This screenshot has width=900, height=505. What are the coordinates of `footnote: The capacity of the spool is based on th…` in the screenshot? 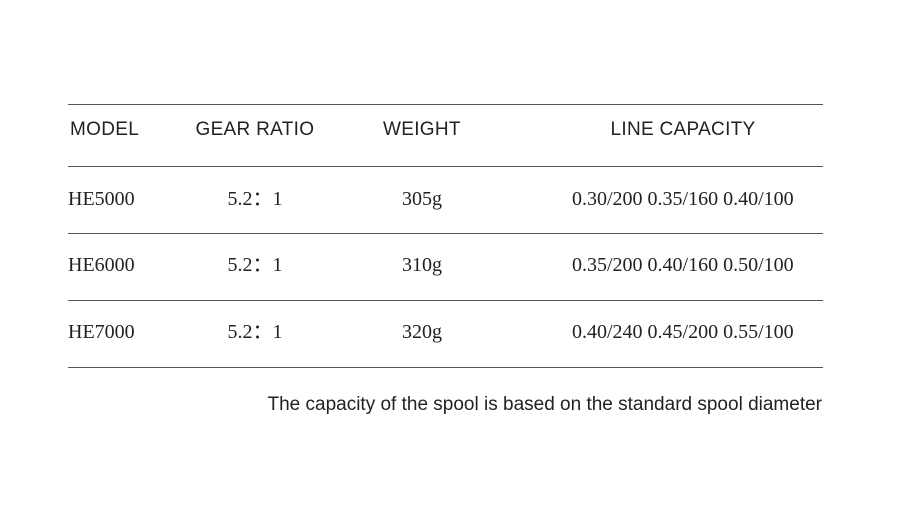 It's located at (544, 404).